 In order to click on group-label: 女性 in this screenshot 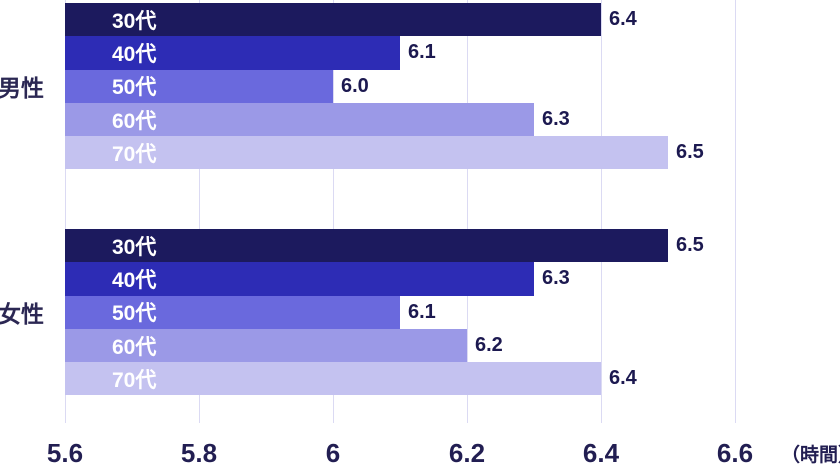, I will do `click(22, 314)`.